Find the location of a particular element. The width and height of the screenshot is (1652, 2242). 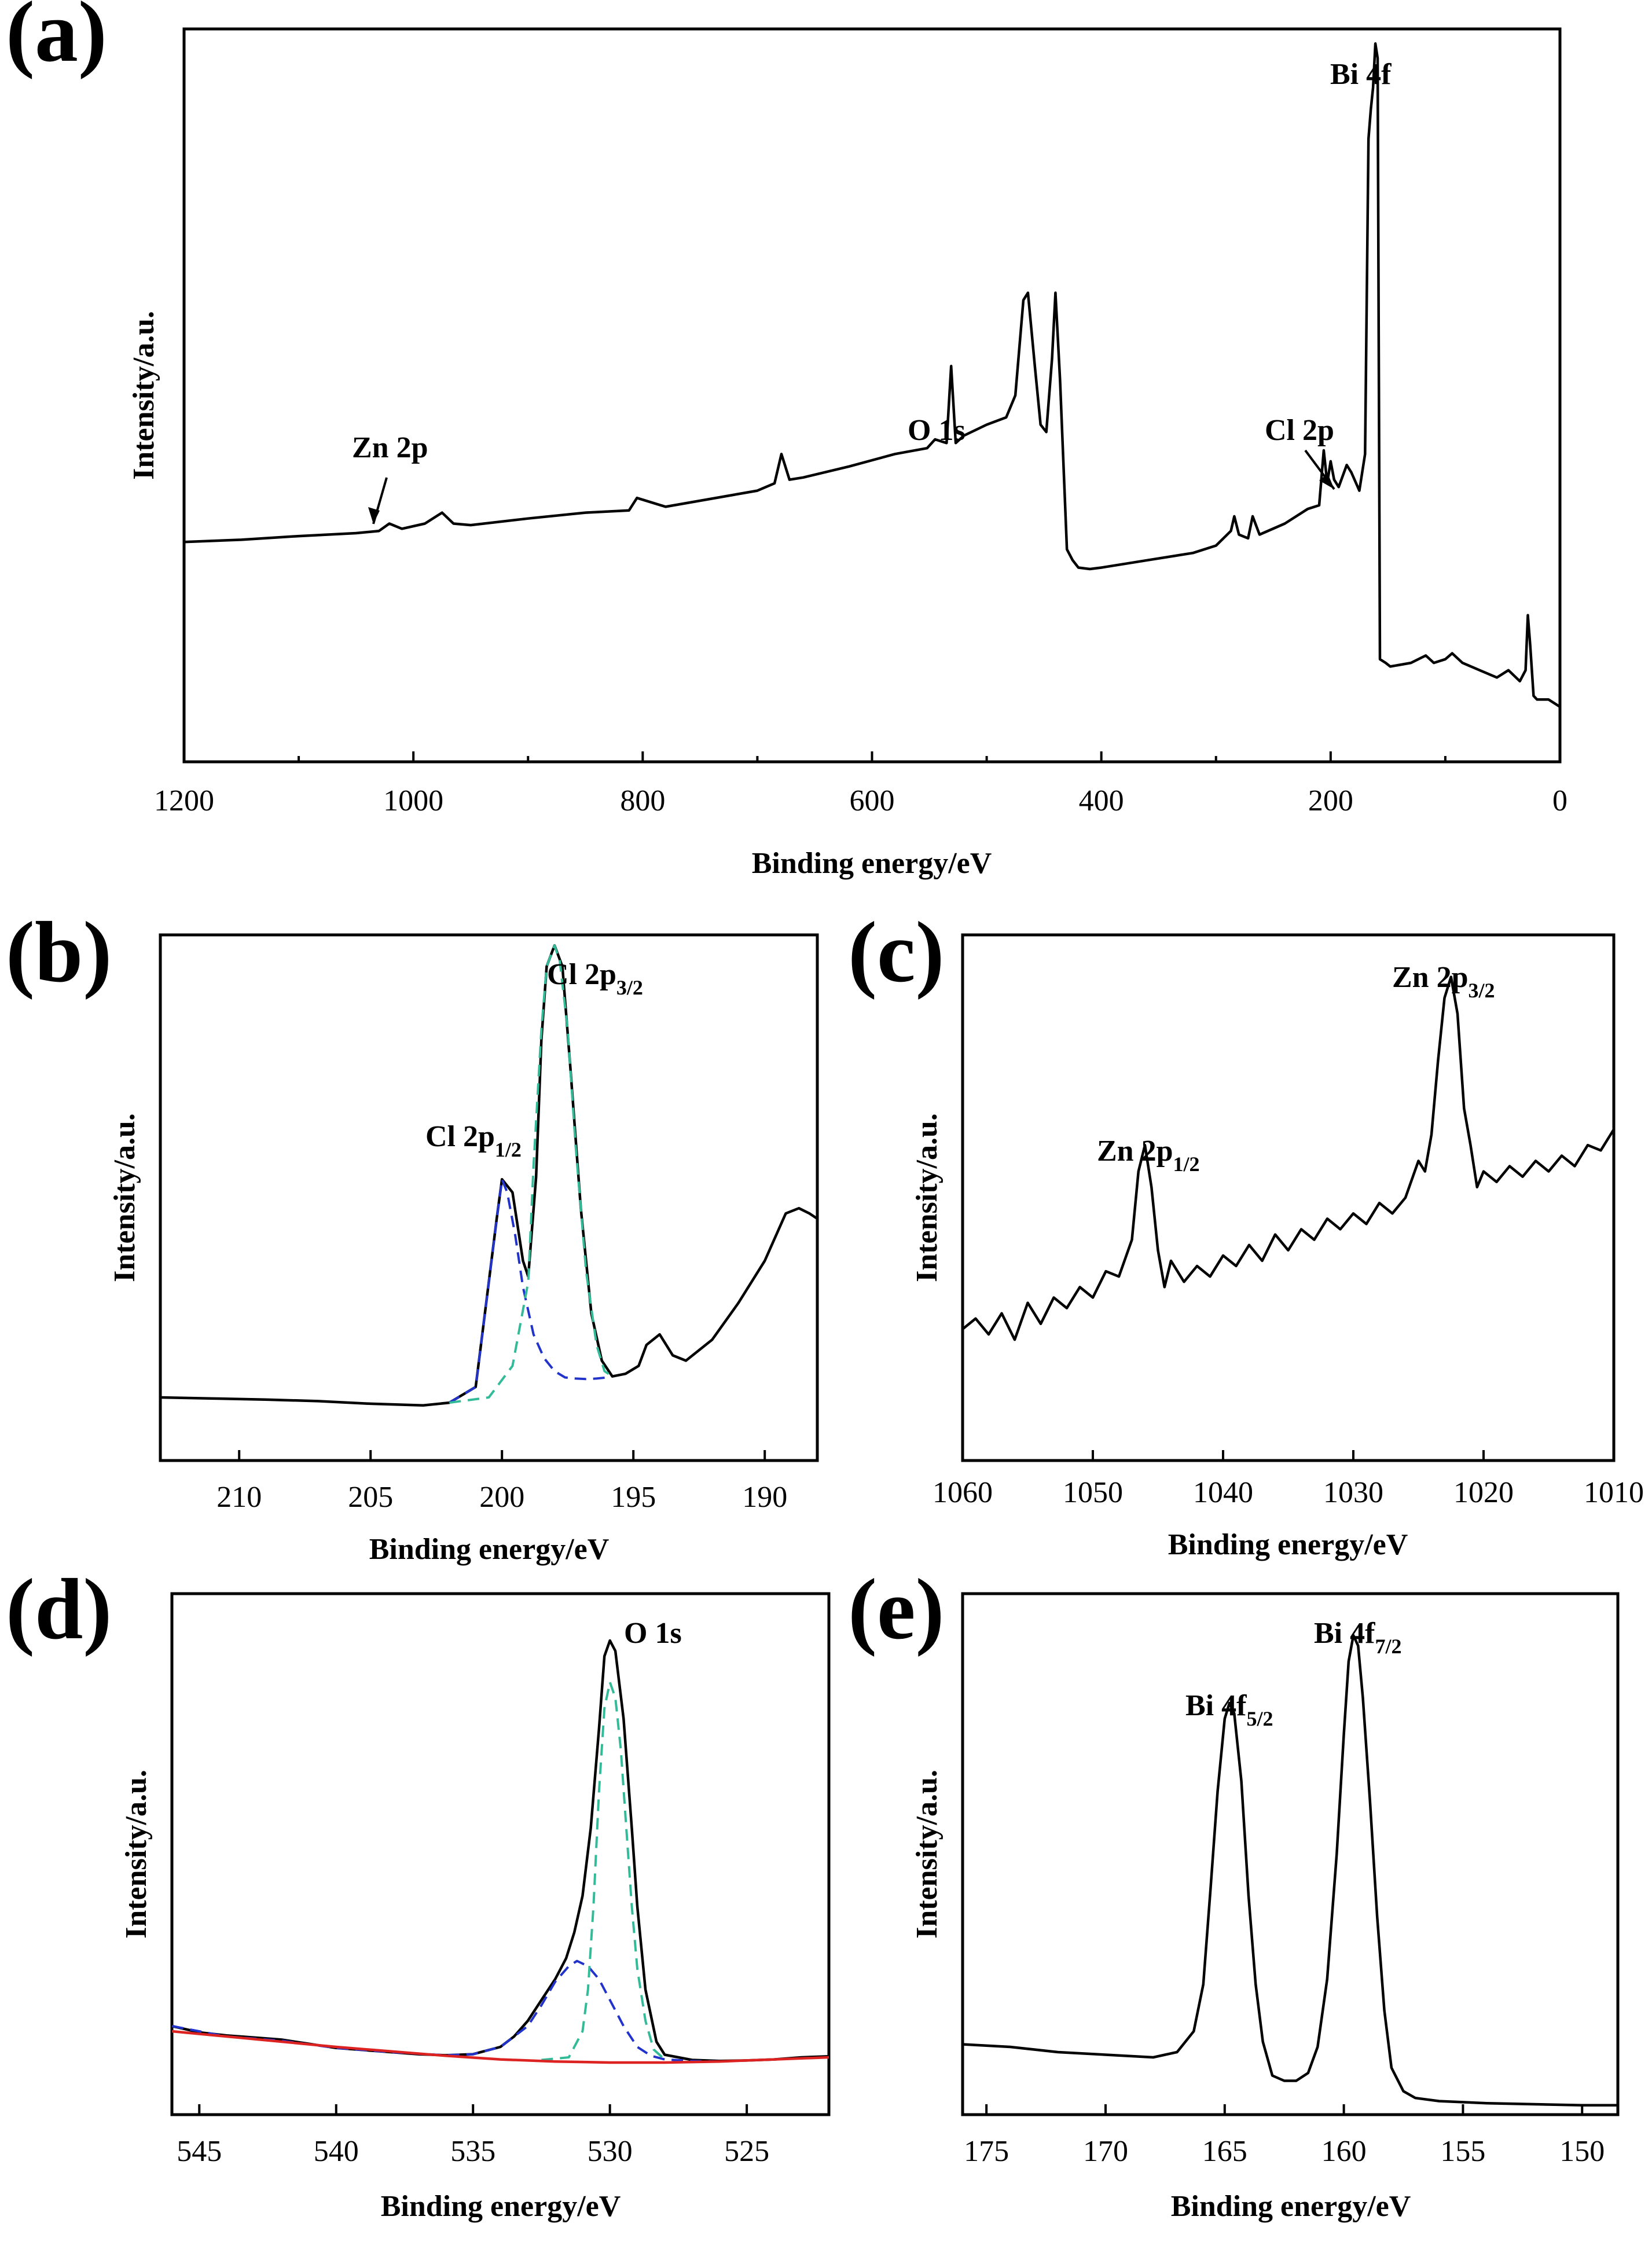

panel-d-series is located at coordinates (500, 1851).